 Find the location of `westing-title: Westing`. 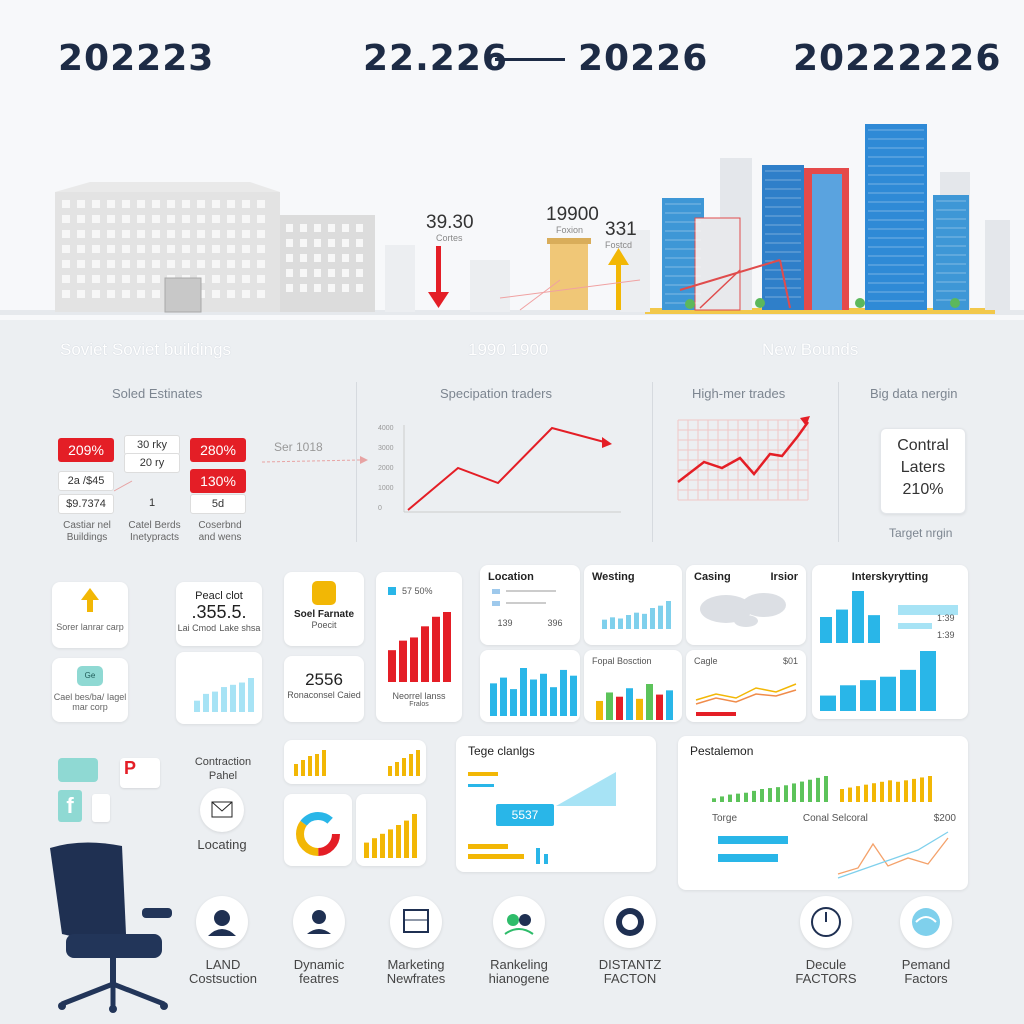

westing-title: Westing is located at coordinates (613, 577).